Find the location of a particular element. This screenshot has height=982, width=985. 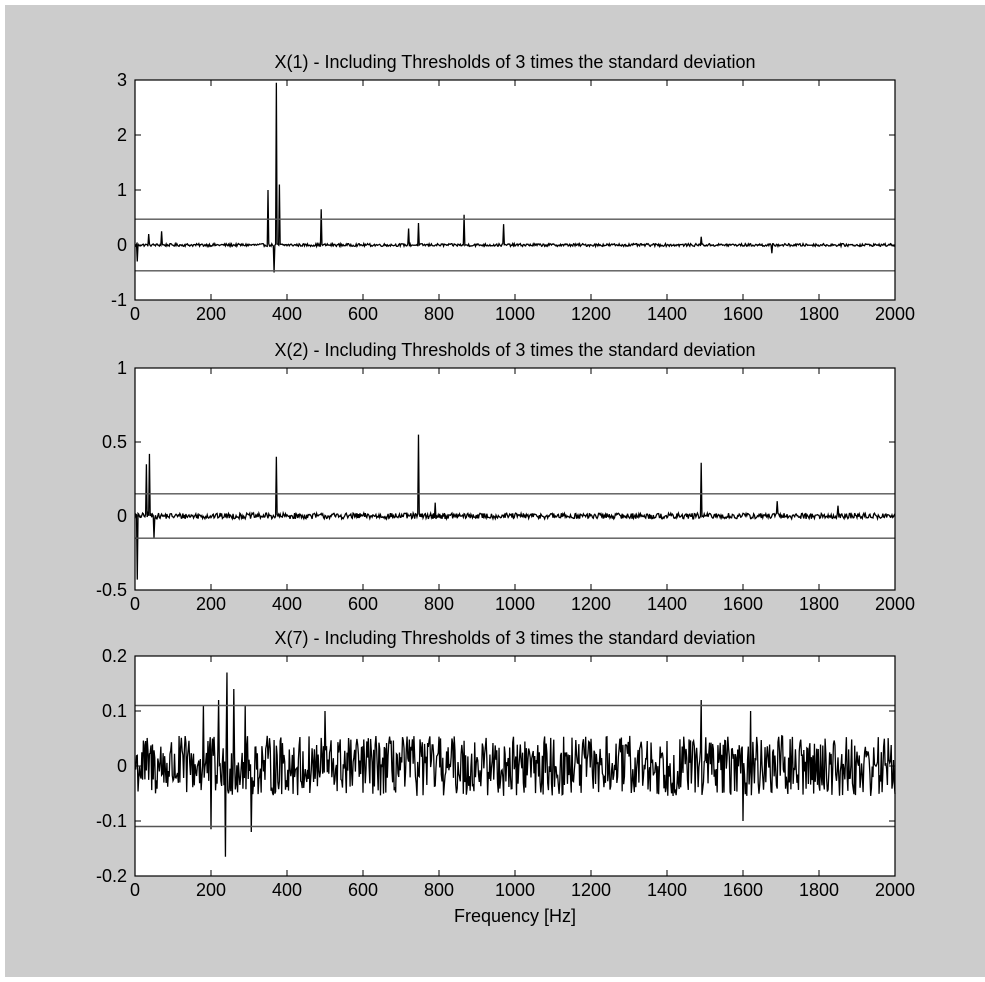

y-tick-label: -0.5 is located at coordinates (111, 590).